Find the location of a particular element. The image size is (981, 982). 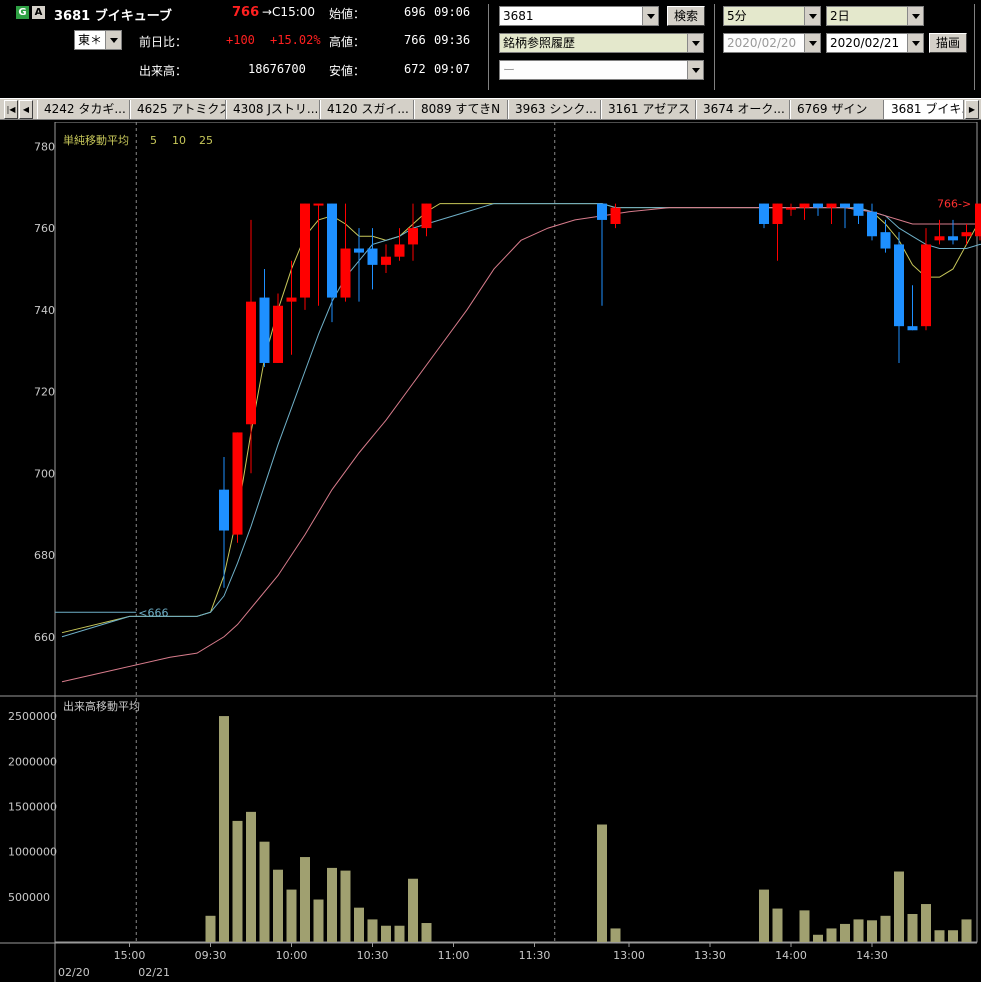

draw-button: 描画 is located at coordinates (948, 43).